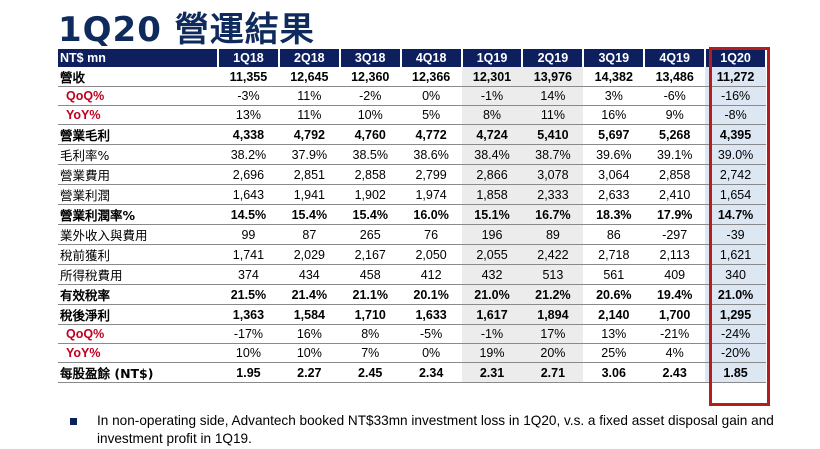  I want to click on table-cell: 15.4%, so click(370, 215).